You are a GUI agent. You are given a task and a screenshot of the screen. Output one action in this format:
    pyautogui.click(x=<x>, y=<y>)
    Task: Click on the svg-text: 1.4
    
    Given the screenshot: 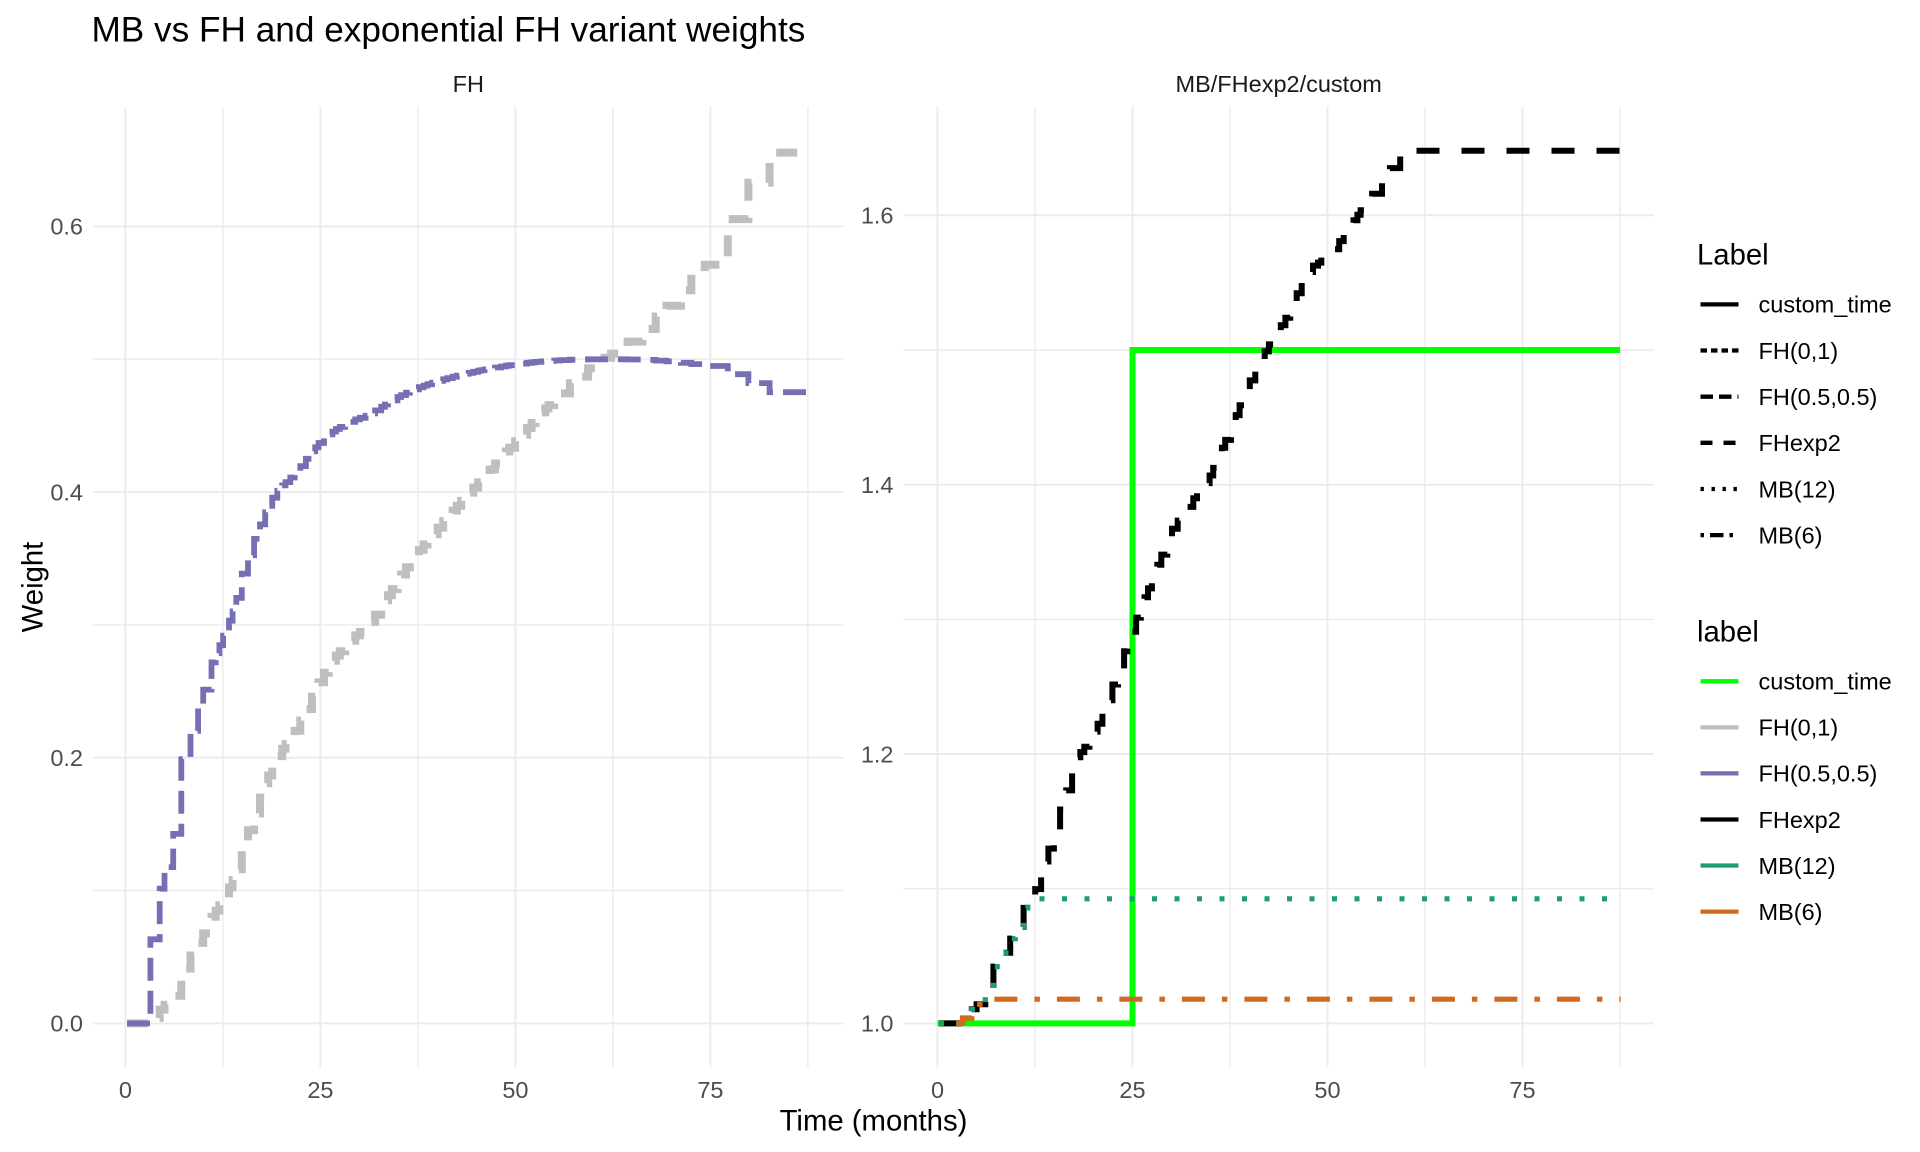 What is the action you would take?
    pyautogui.click(x=877, y=485)
    